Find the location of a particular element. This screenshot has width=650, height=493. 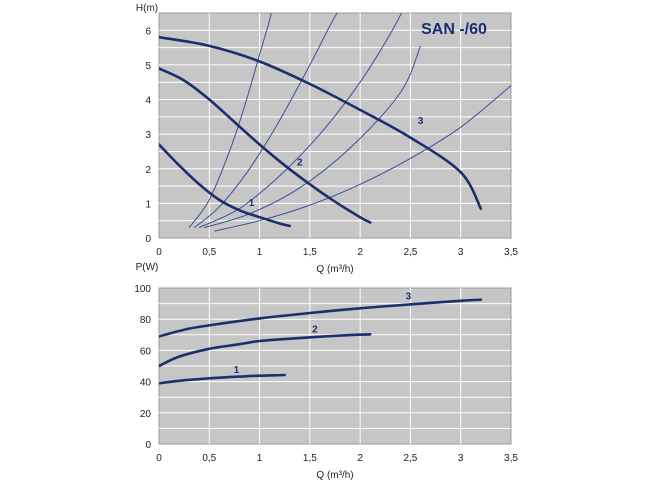

head-chart-x-tick-label: 1 is located at coordinates (260, 252).